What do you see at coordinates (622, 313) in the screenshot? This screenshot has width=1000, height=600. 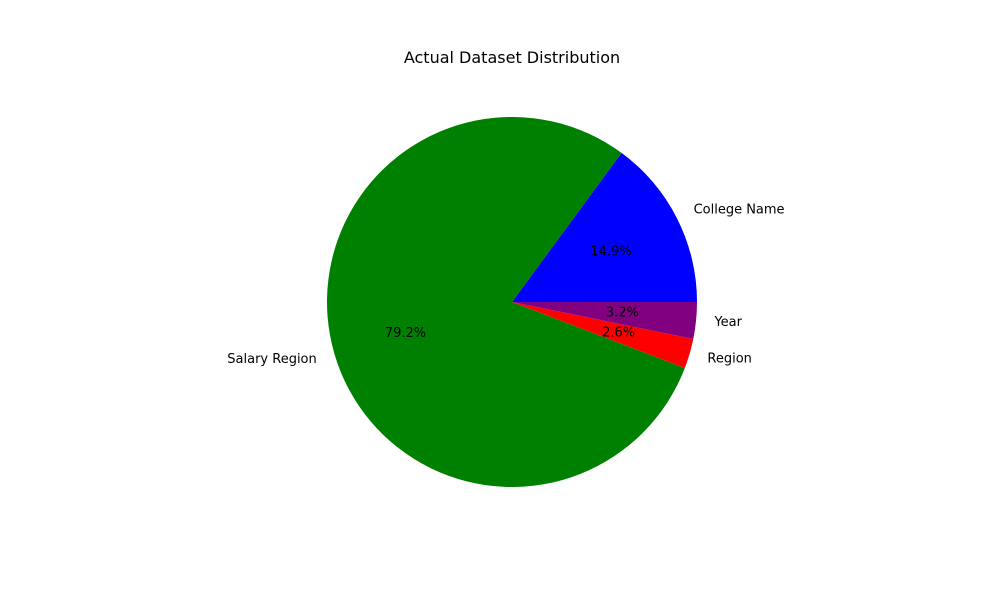 I see `pct-label-year: 3.2%` at bounding box center [622, 313].